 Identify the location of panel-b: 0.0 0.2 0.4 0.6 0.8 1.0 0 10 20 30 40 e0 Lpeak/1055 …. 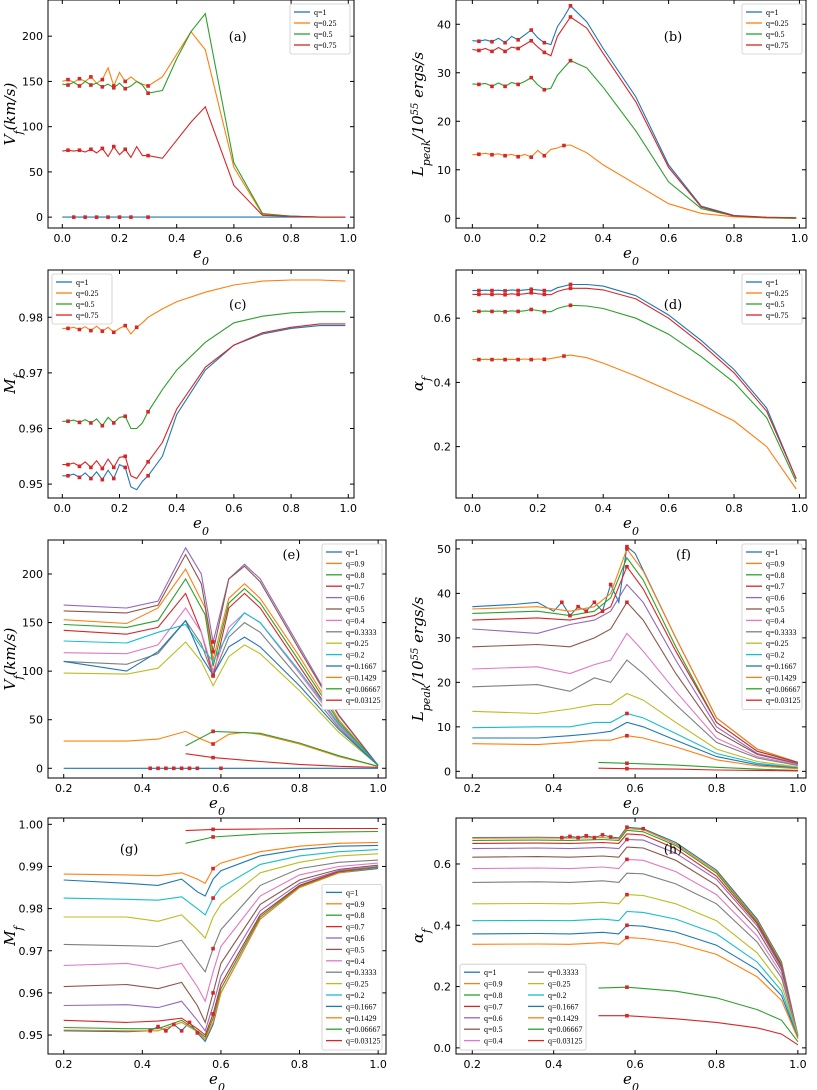
(608, 134).